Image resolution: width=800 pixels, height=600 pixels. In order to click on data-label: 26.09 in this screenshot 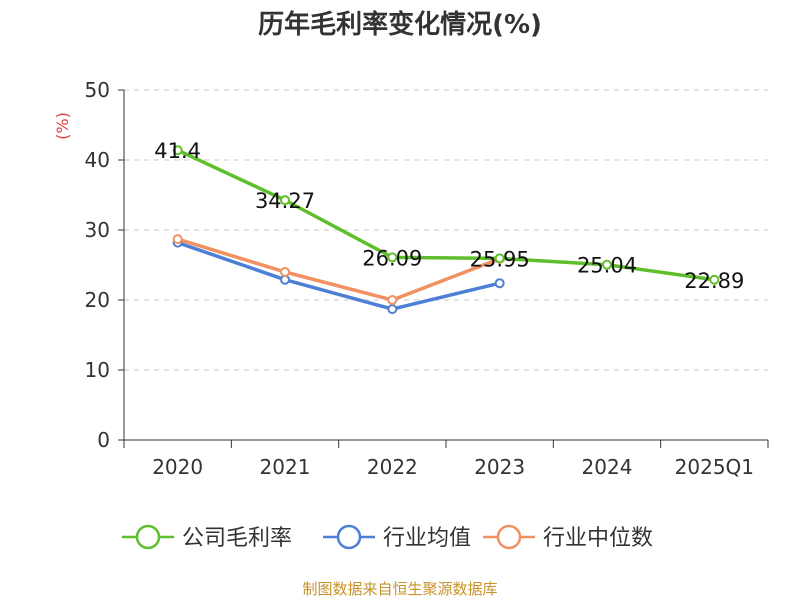, I will do `click(392, 258)`.